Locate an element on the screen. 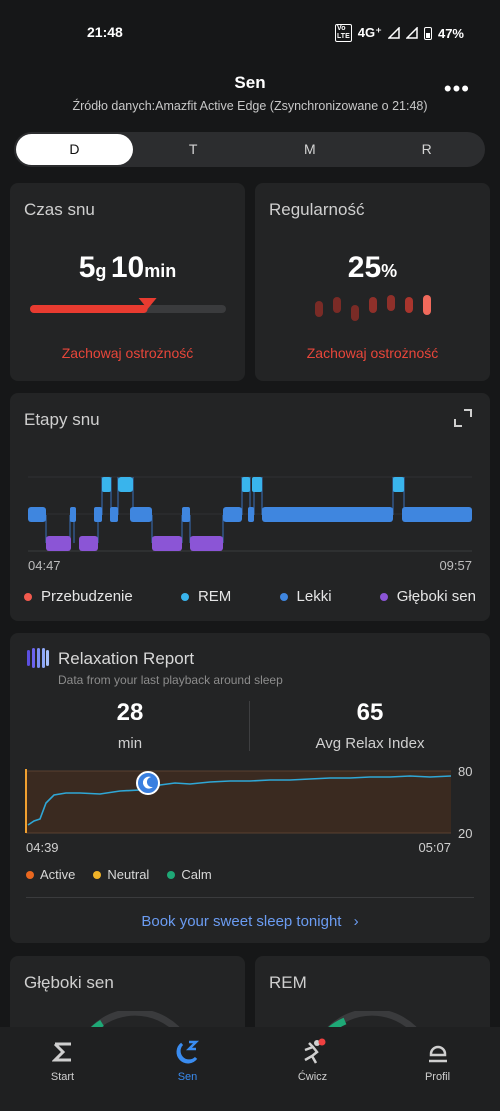  relaxation-chart: 80 20 04:39 05:07 is located at coordinates (248, 809).